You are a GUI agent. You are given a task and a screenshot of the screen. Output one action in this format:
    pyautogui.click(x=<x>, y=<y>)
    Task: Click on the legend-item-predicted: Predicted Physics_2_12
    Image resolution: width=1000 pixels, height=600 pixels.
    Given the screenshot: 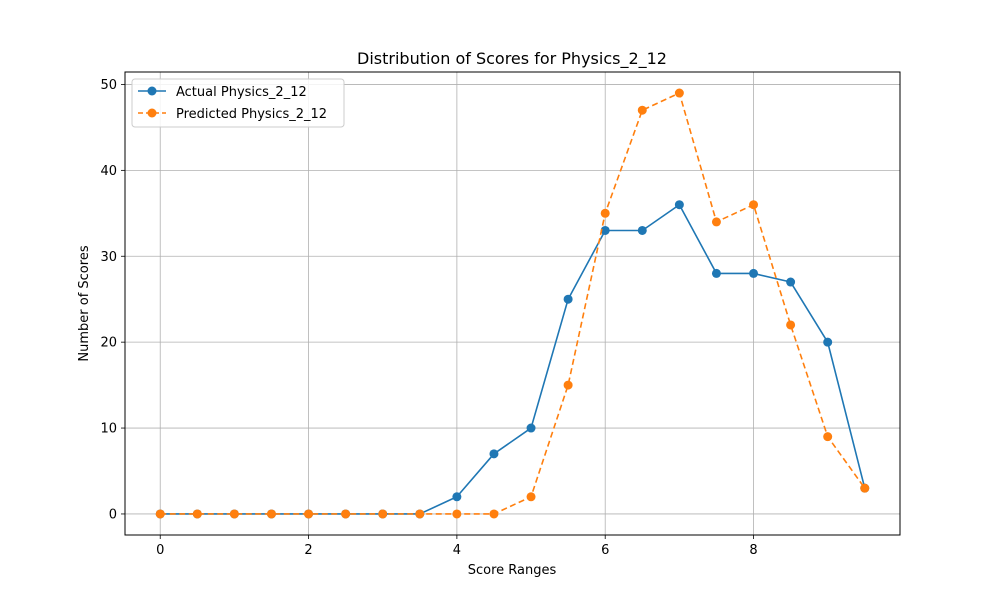 What is the action you would take?
    pyautogui.click(x=232, y=114)
    